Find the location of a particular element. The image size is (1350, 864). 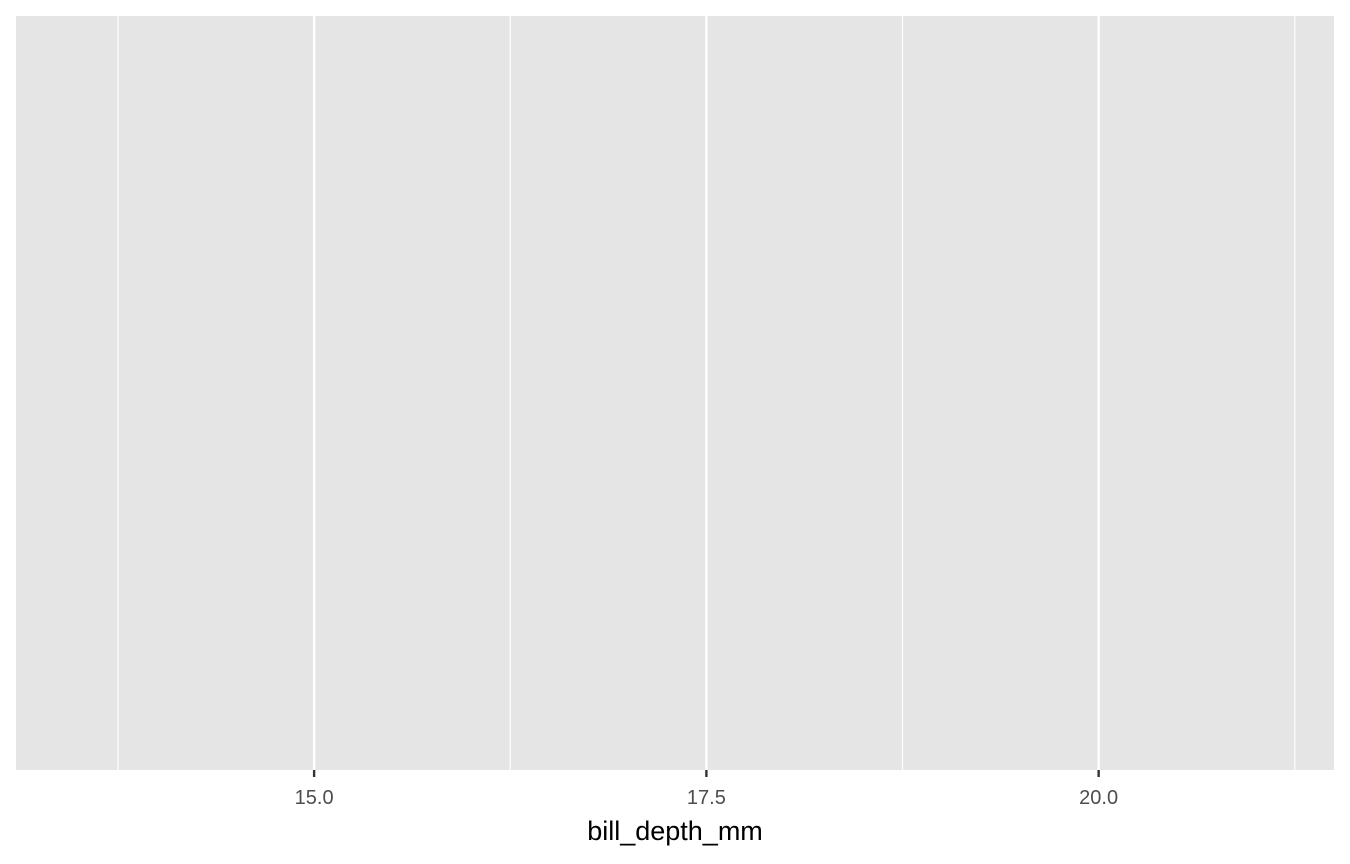

x-axis-tick-labels: 15.0 17.5 20.0 is located at coordinates (706, 798).